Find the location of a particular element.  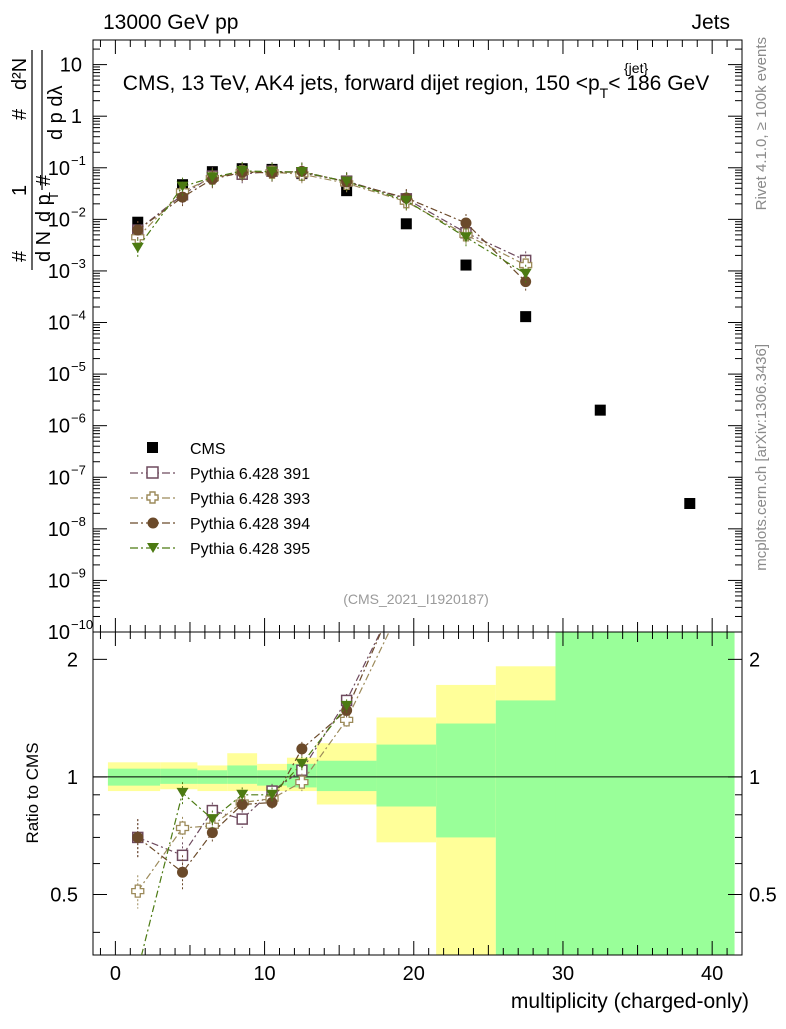

plot-title-sub: T is located at coordinates (604, 93).